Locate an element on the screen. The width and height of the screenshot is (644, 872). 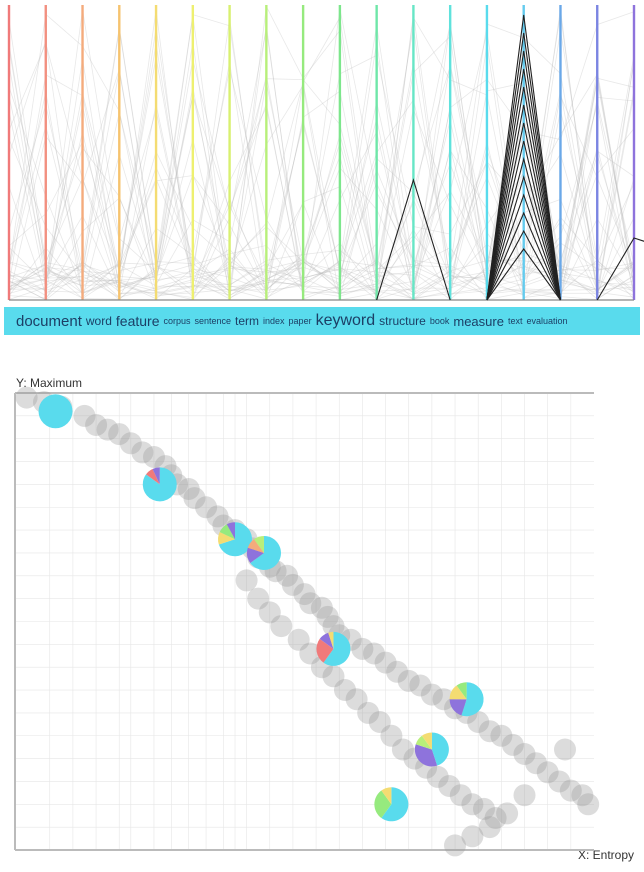
term-document: document is located at coordinates (49, 321).